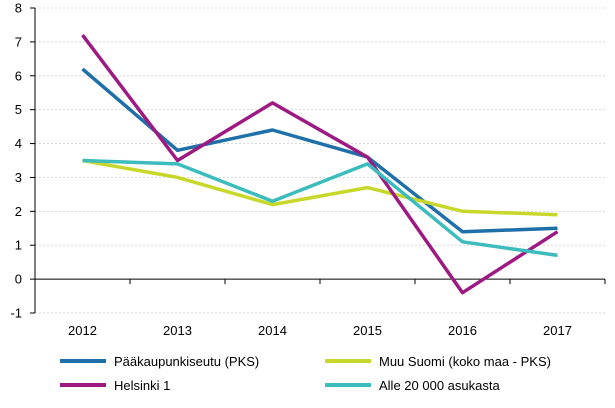 The image size is (615, 408). What do you see at coordinates (16, 313) in the screenshot?
I see `y-tick-label: -1` at bounding box center [16, 313].